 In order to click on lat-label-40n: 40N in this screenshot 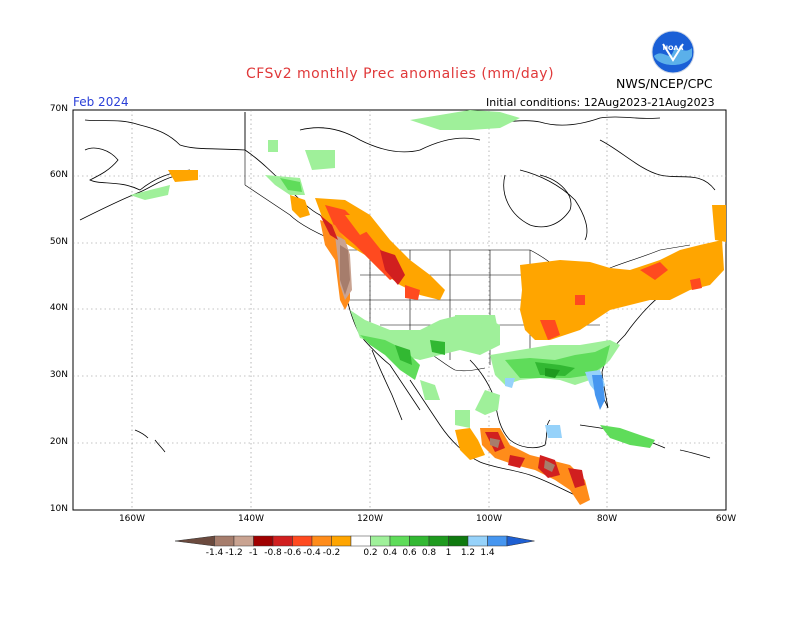, I will do `click(58, 308)`.